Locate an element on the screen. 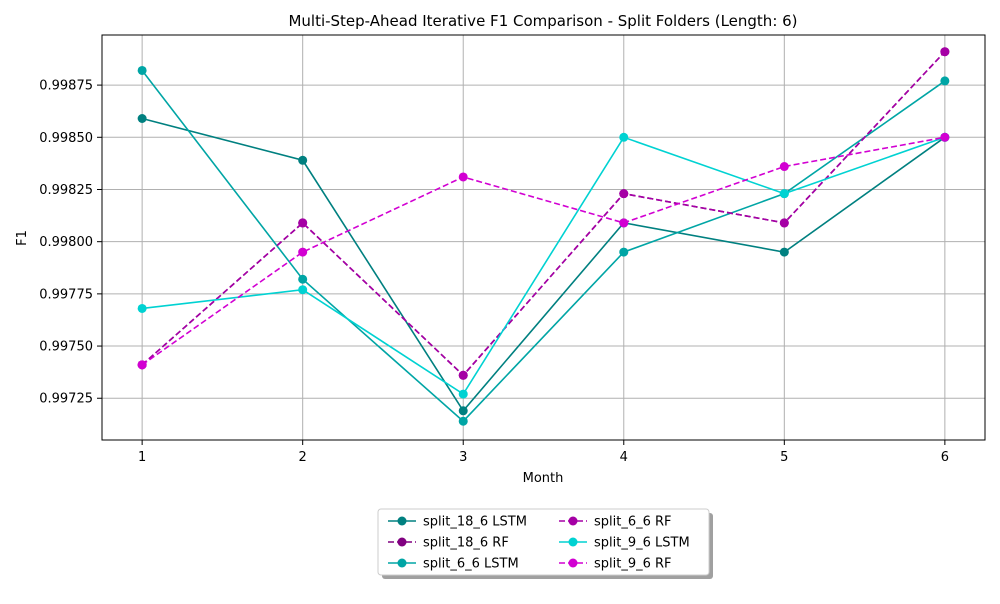 The width and height of the screenshot is (1000, 604). legend-label: split_18_6 LSTM is located at coordinates (475, 522).